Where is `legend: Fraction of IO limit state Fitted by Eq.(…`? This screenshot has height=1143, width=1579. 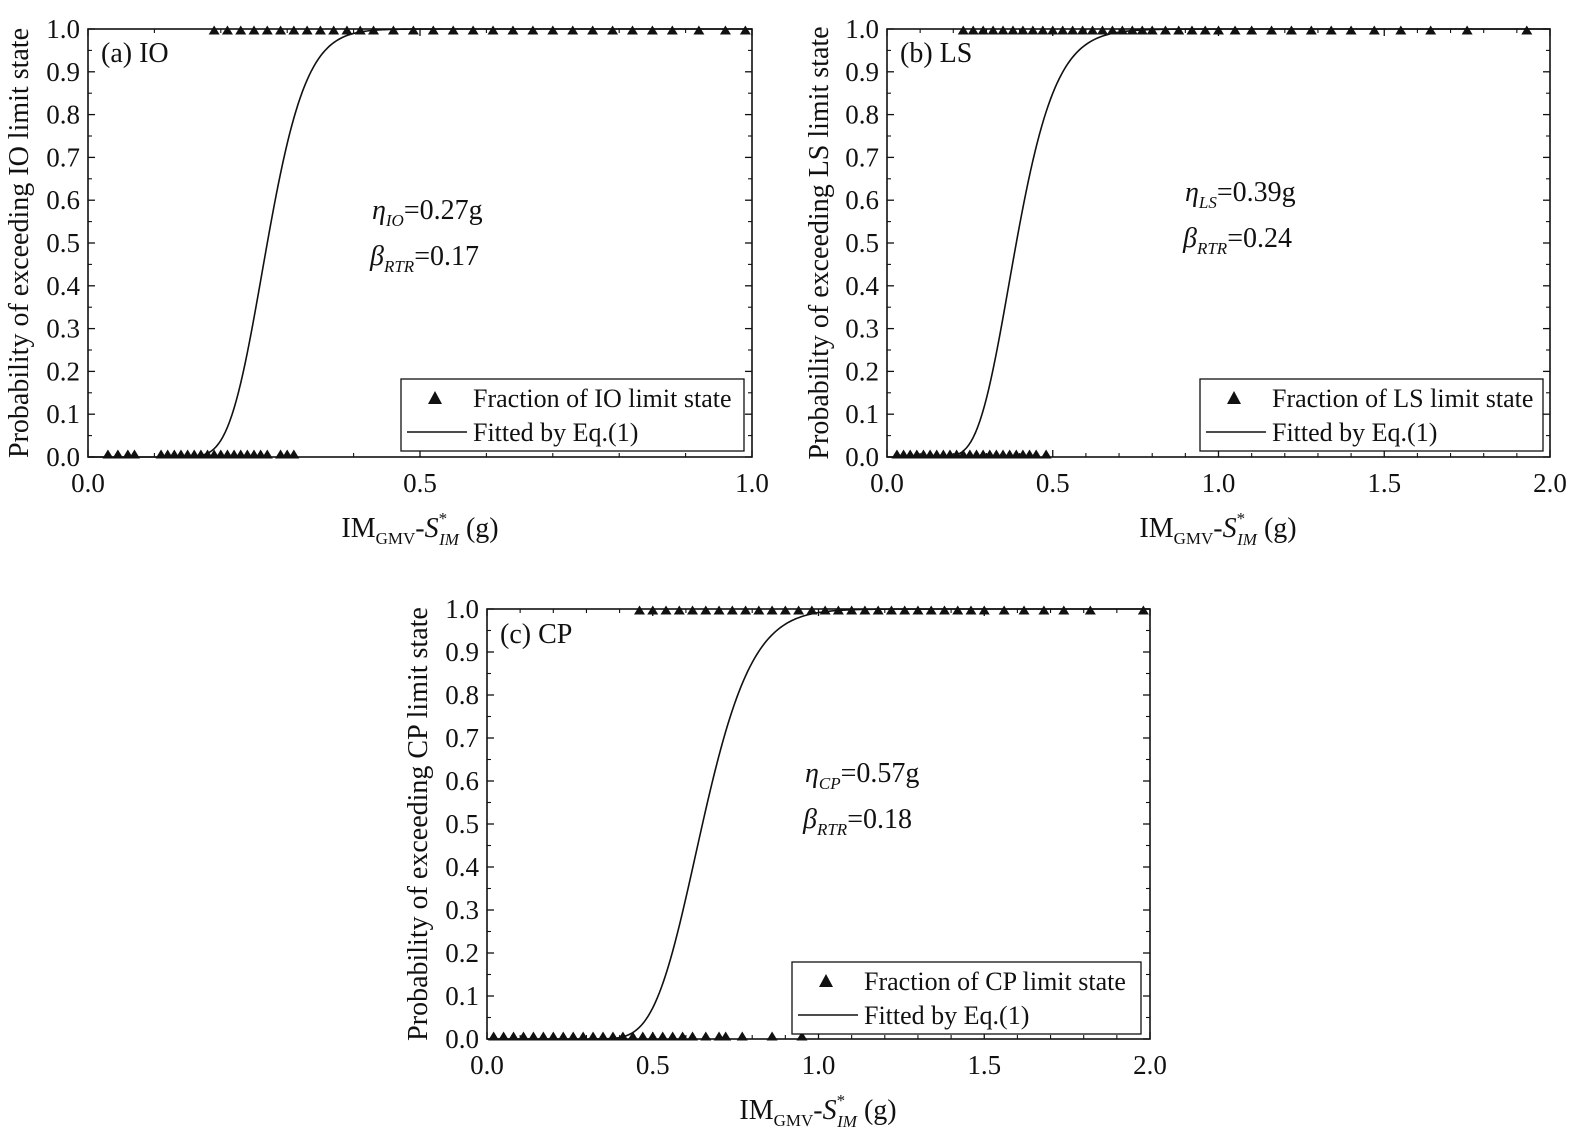
legend: Fraction of IO limit state Fitted by Eq.(… is located at coordinates (572, 415).